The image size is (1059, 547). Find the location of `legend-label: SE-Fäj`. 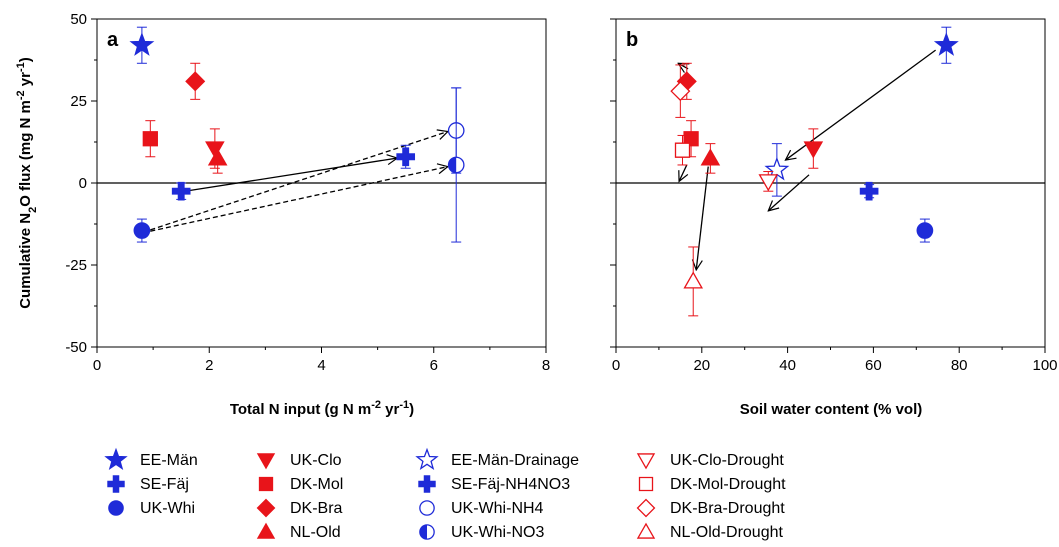

legend-label: SE-Fäj is located at coordinates (164, 484).